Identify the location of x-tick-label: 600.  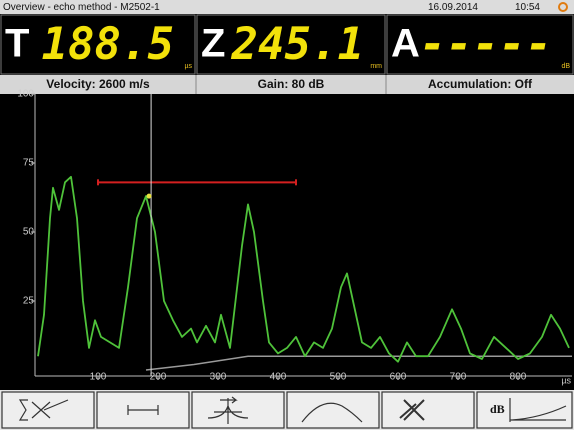
(398, 377).